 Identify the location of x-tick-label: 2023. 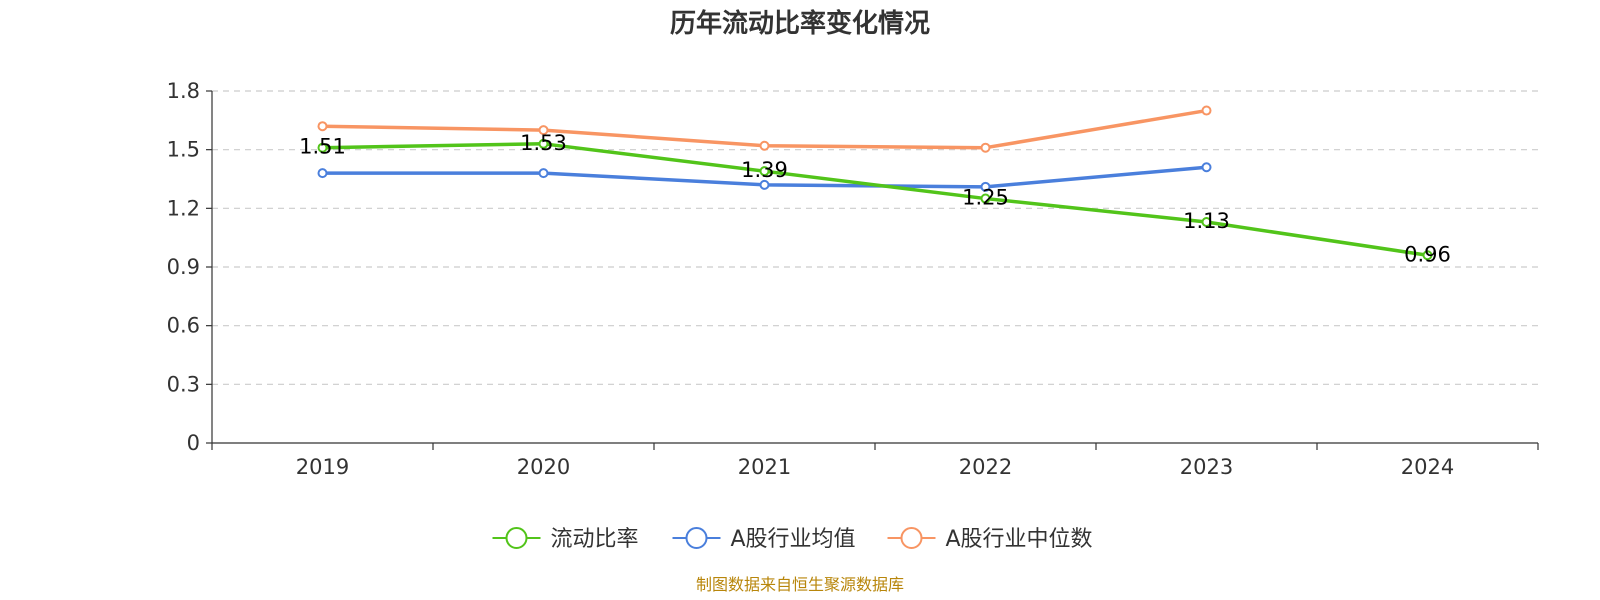
(1206, 467).